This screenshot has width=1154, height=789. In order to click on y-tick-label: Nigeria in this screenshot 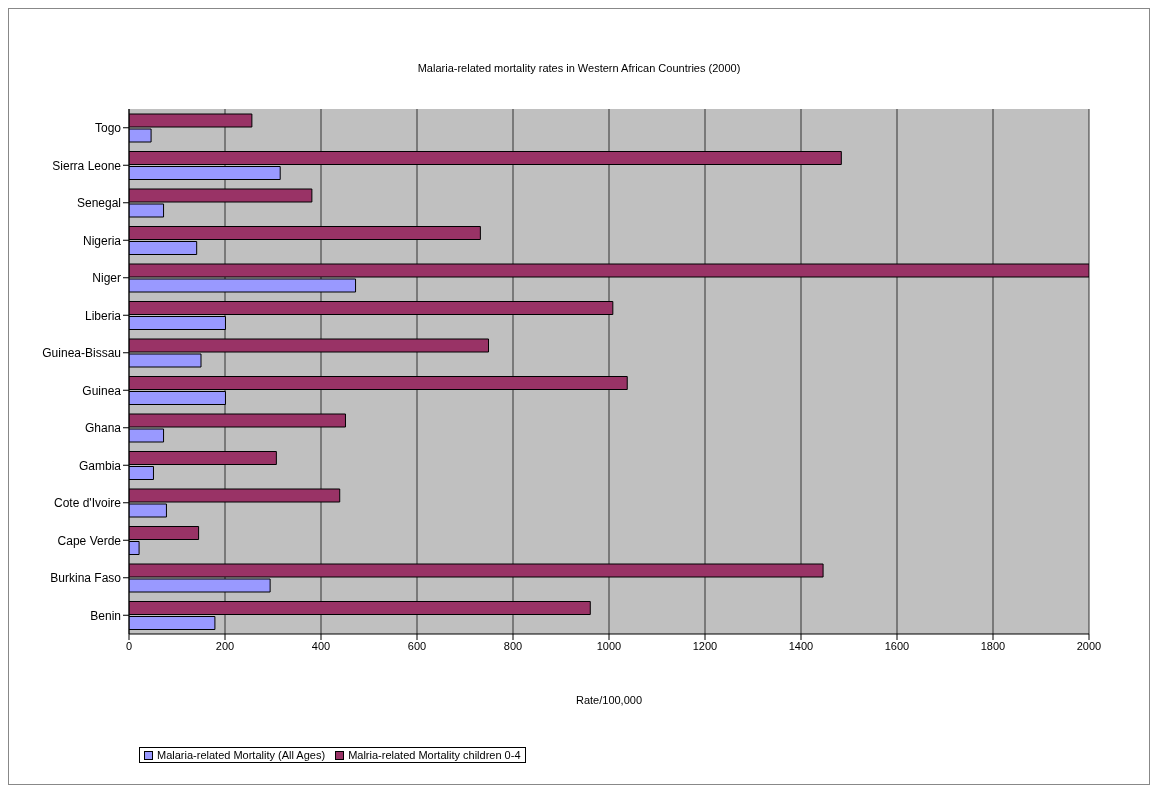, I will do `click(102, 240)`.